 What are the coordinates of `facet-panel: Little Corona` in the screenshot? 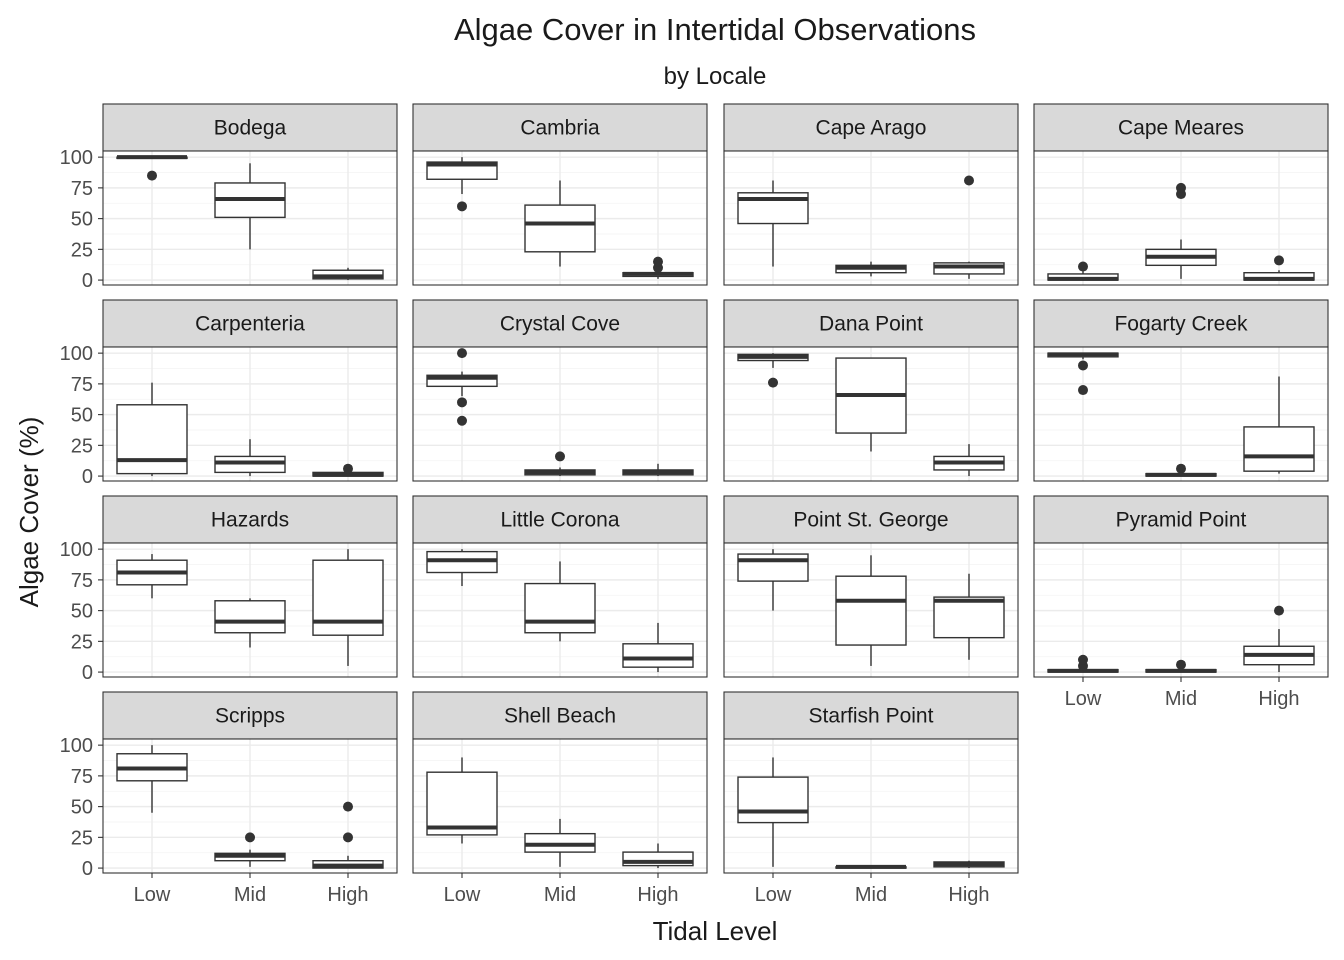 It's located at (560, 586).